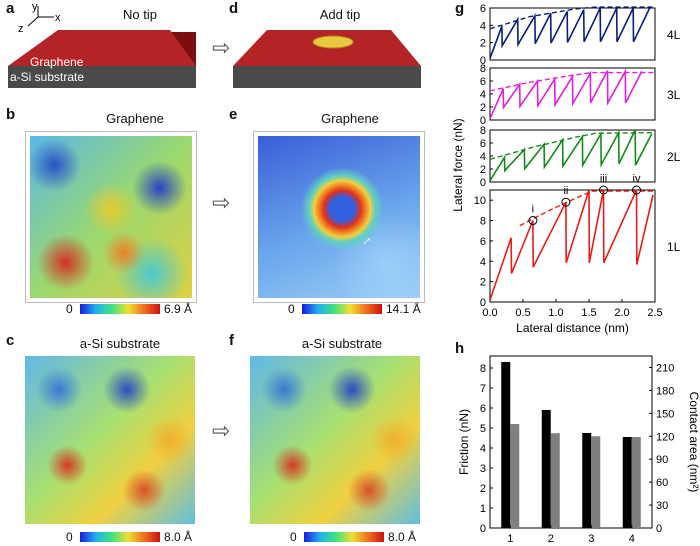 The width and height of the screenshot is (700, 546). I want to click on surface-model-with-tip, so click(327, 59).